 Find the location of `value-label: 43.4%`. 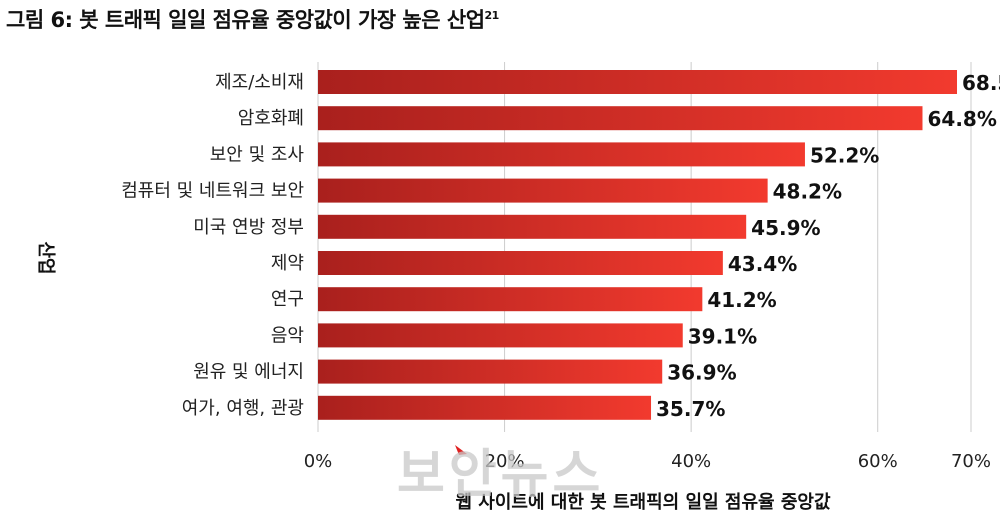

value-label: 43.4% is located at coordinates (762, 264).